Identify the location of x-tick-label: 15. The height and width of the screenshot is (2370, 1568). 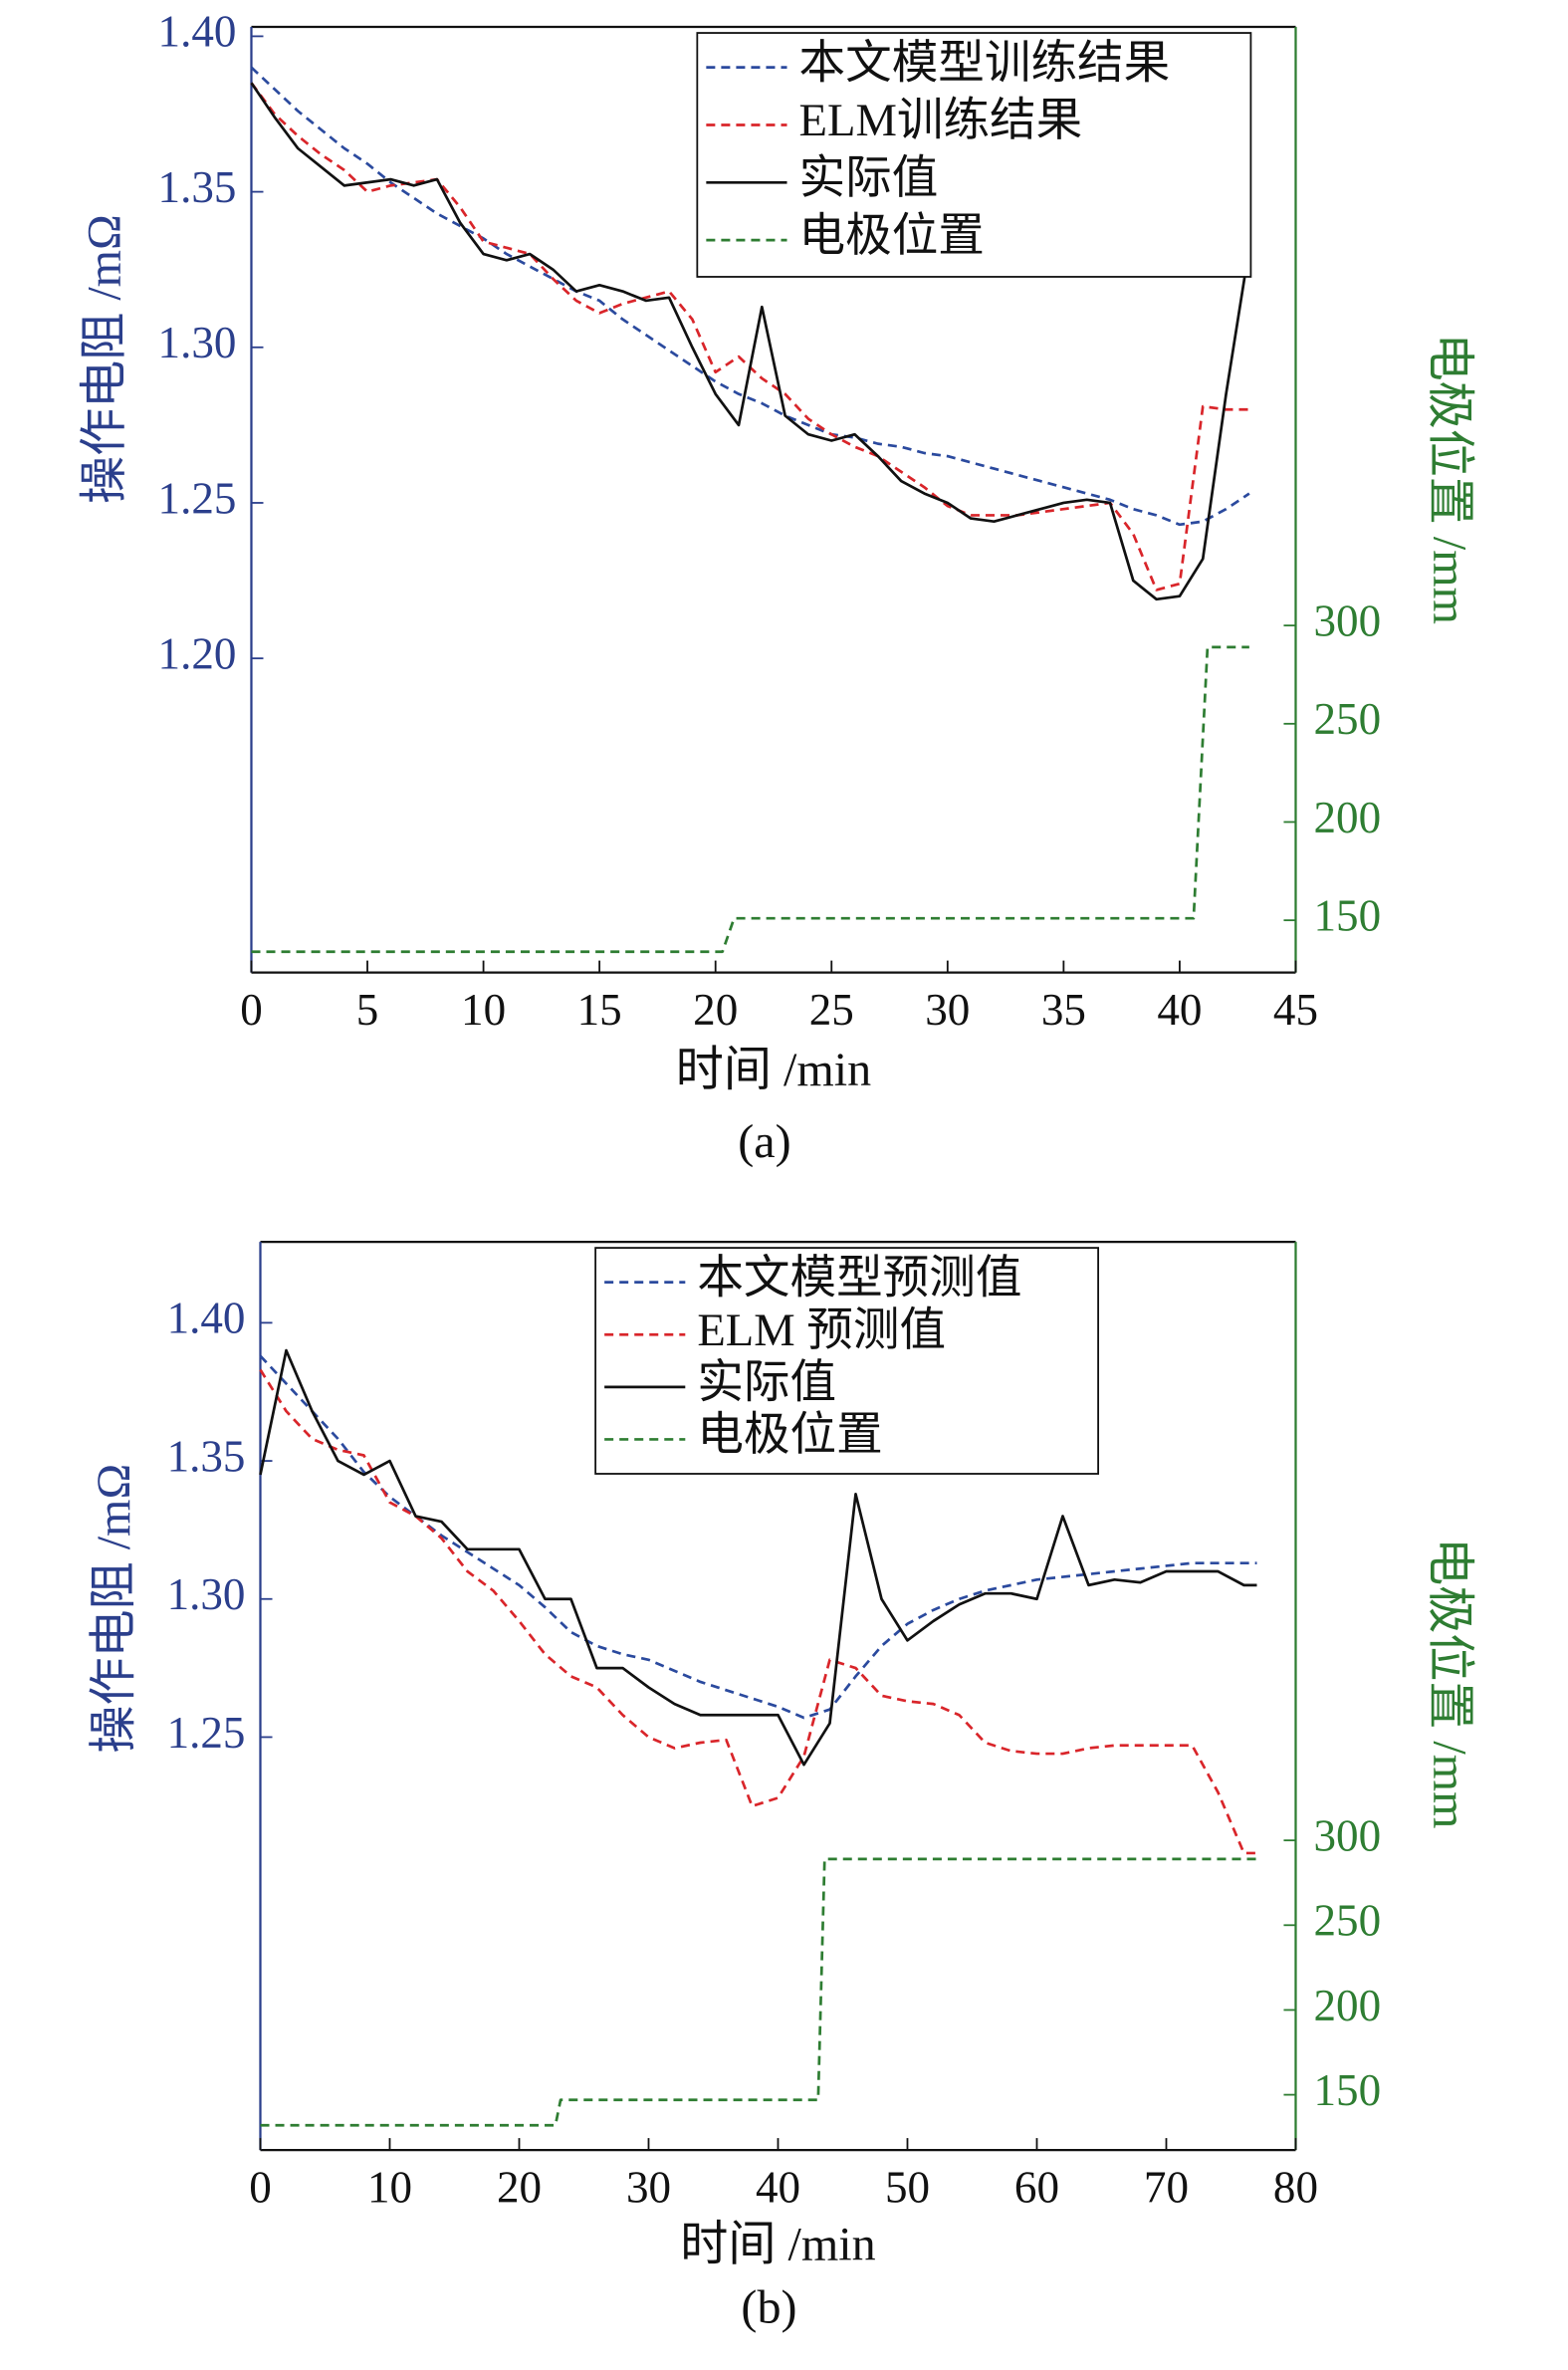
(599, 1010).